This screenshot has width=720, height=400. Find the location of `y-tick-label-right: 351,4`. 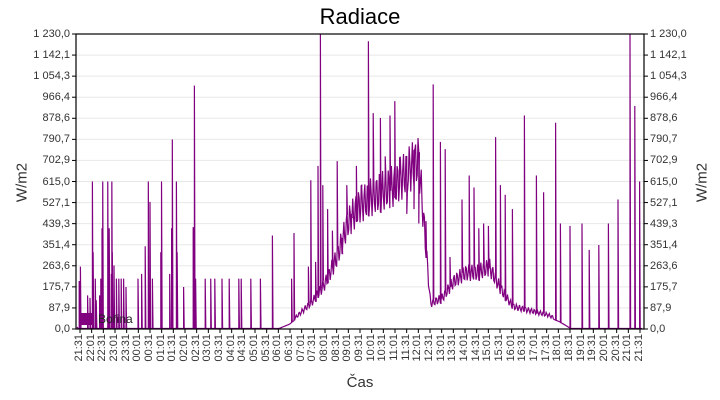

y-tick-label-right: 351,4 is located at coordinates (664, 244).